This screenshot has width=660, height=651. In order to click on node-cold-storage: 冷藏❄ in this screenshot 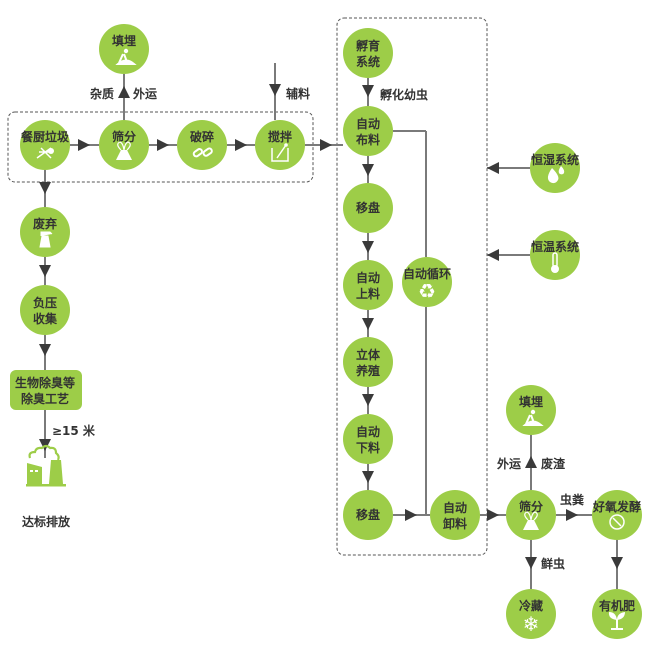, I will do `click(531, 614)`.